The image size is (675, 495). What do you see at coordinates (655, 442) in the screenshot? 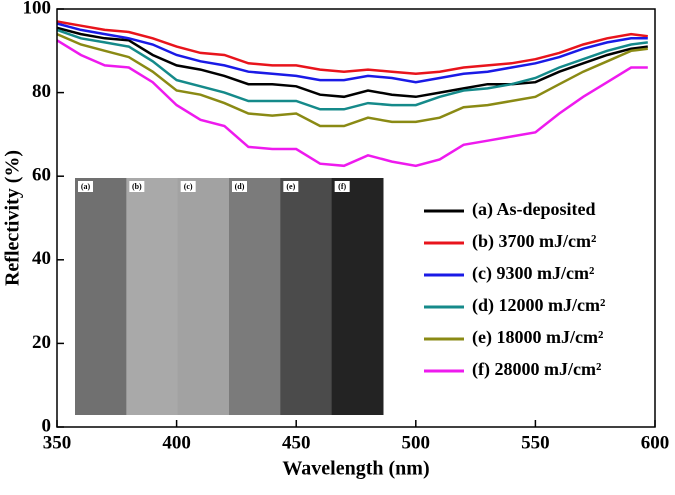
I see `x-tick-label: 600` at bounding box center [655, 442].